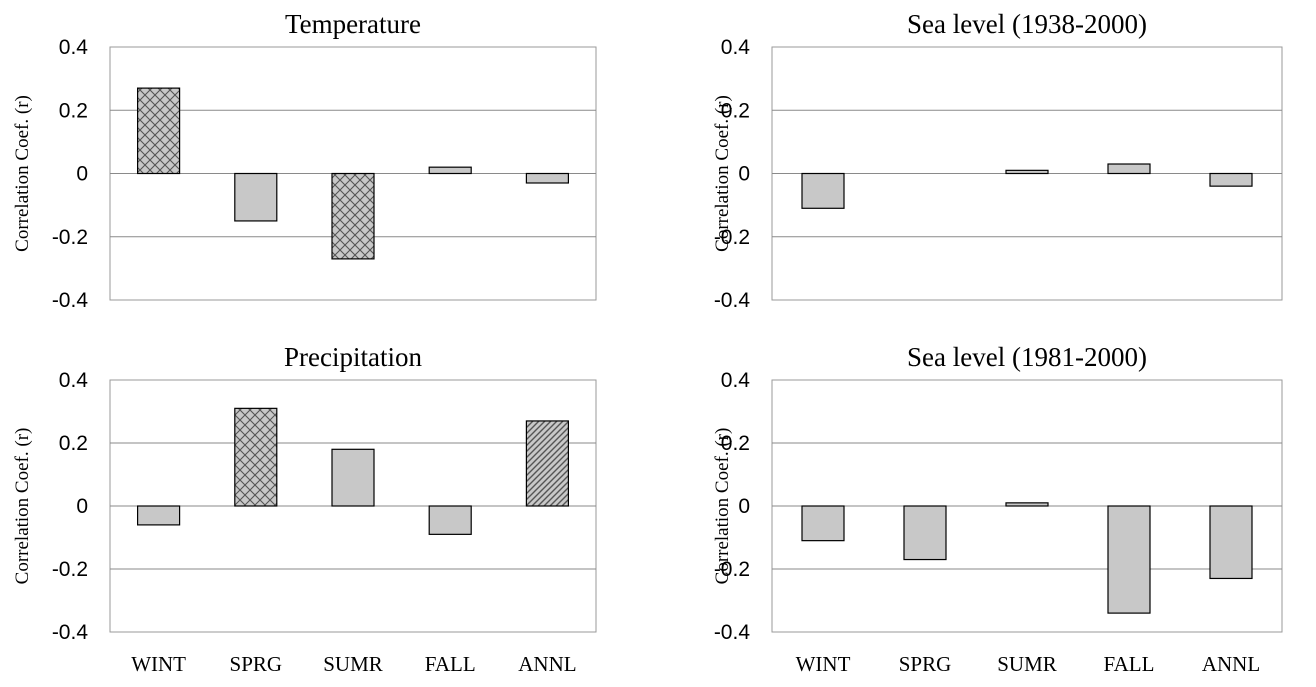 This screenshot has width=1316, height=687. I want to click on chart-title: Sea level (1981-2000), so click(1027, 357).